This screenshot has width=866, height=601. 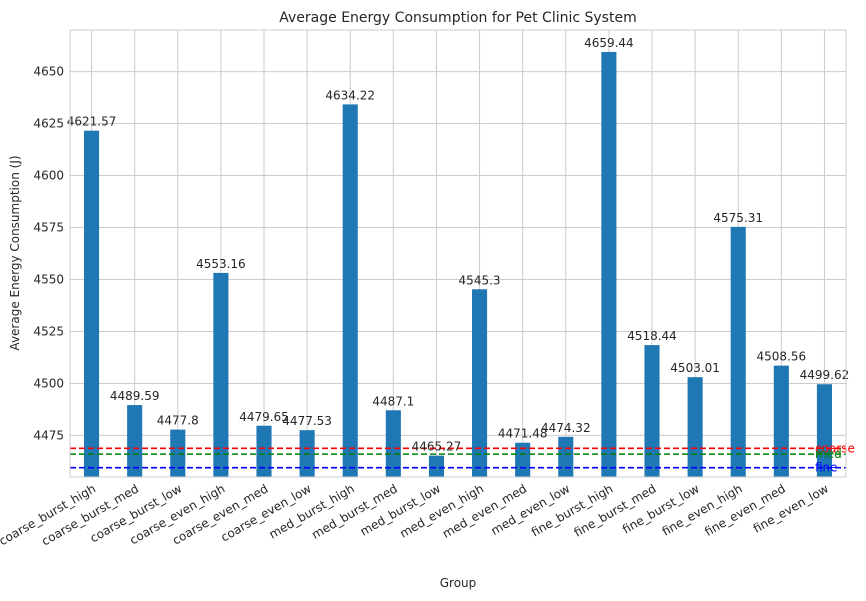 What do you see at coordinates (695, 368) in the screenshot?
I see `bar-value-label: 4503.01` at bounding box center [695, 368].